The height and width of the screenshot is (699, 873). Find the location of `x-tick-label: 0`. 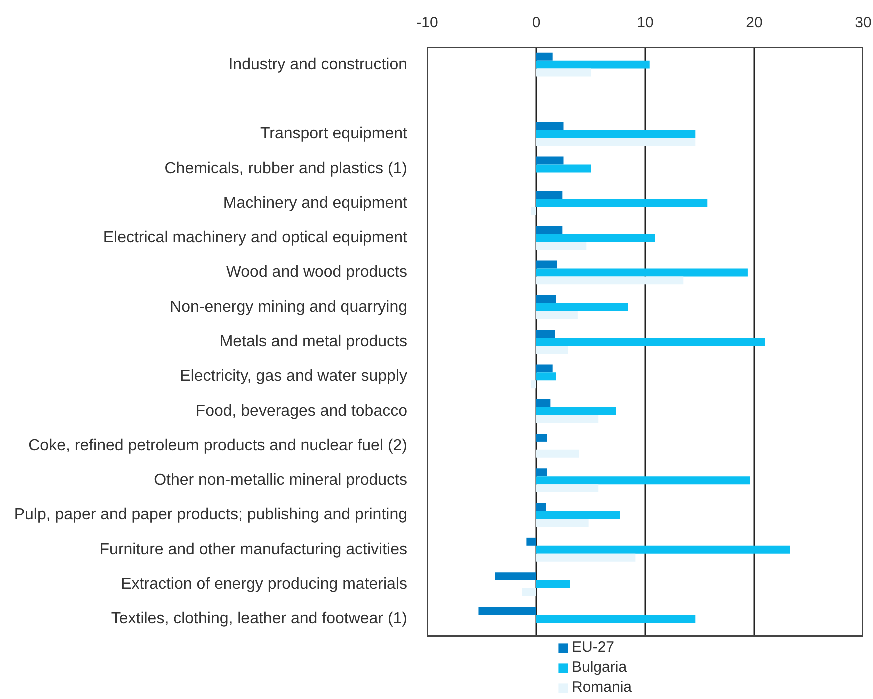

x-tick-label: 0 is located at coordinates (536, 23).